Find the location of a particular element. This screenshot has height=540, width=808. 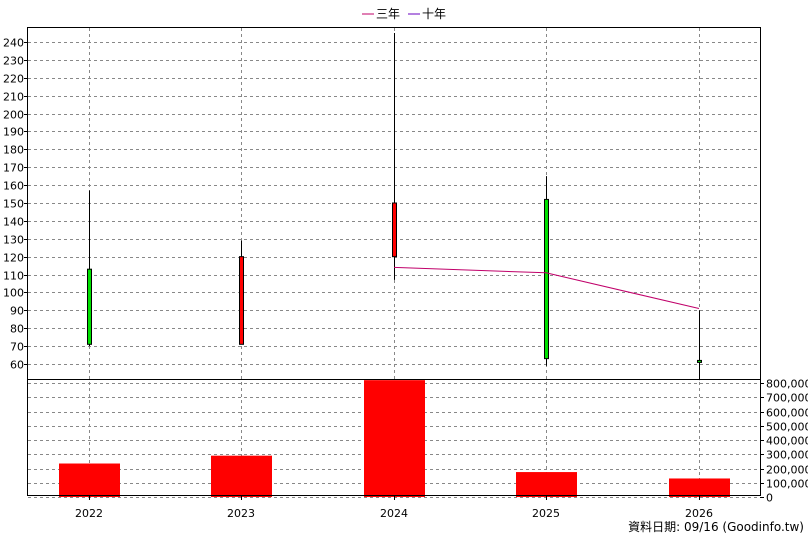

price-tick-label: 130 is located at coordinates (13, 240).